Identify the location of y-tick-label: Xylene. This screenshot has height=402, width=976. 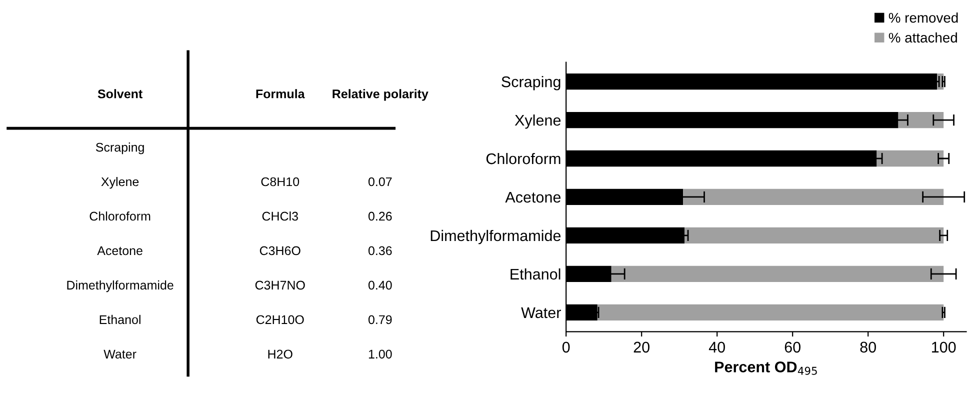
(537, 121).